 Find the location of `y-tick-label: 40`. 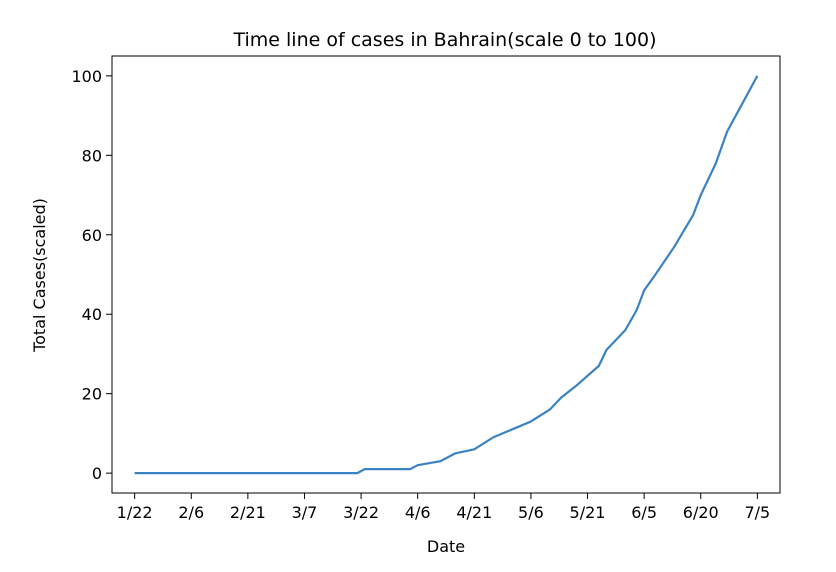

y-tick-label: 40 is located at coordinates (92, 314).